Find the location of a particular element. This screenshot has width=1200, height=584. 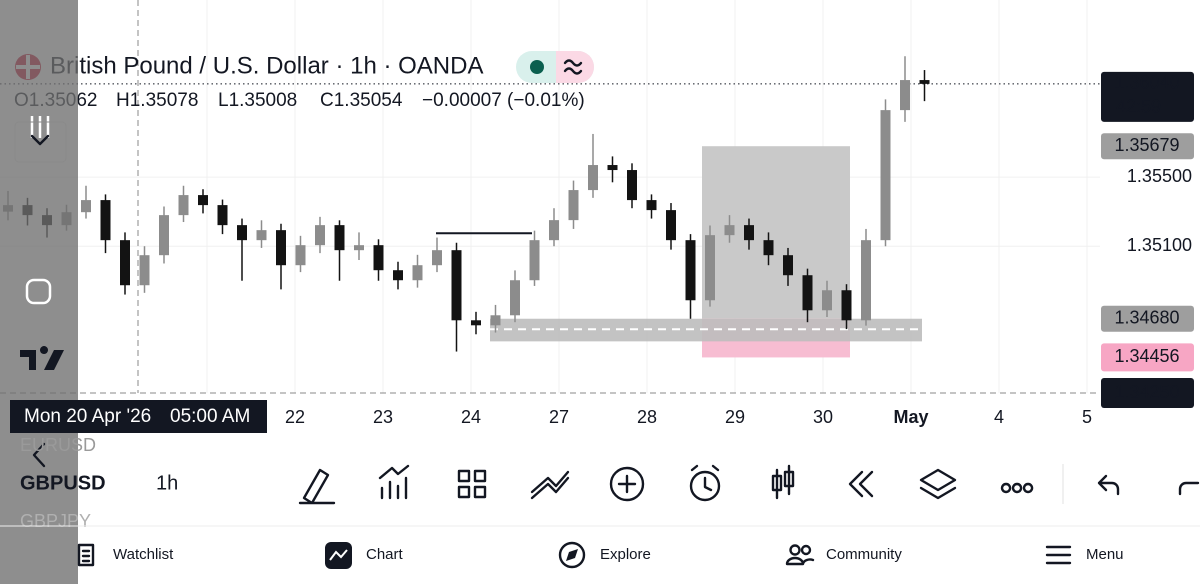

indicators-tool is located at coordinates (394, 482).